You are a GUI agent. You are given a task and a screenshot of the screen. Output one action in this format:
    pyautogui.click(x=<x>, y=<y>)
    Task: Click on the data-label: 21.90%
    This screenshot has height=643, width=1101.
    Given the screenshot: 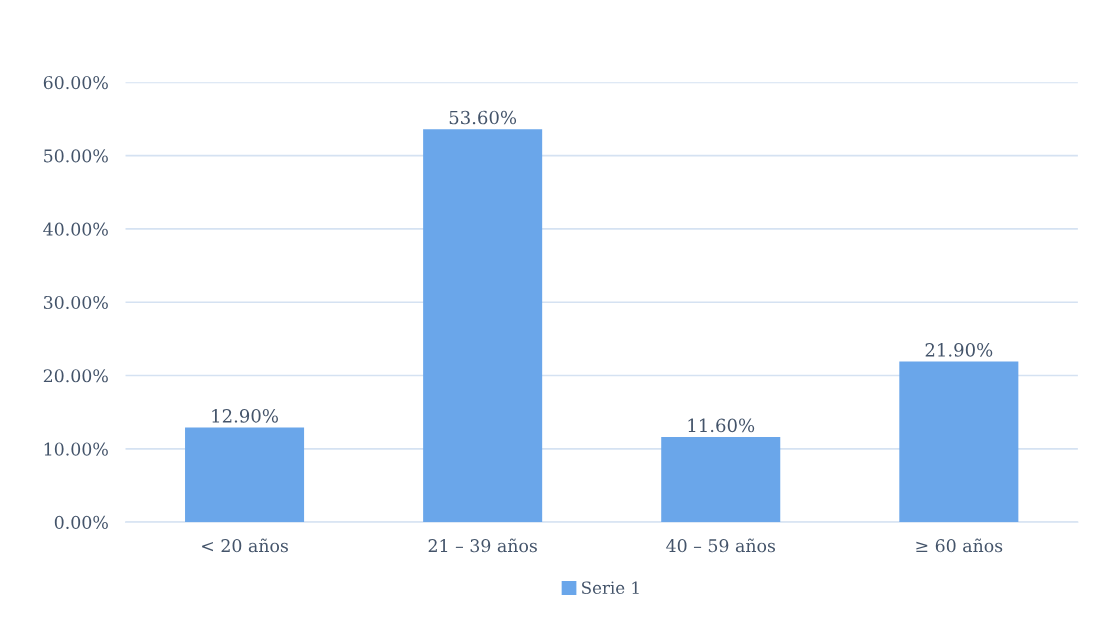 What is the action you would take?
    pyautogui.click(x=959, y=350)
    